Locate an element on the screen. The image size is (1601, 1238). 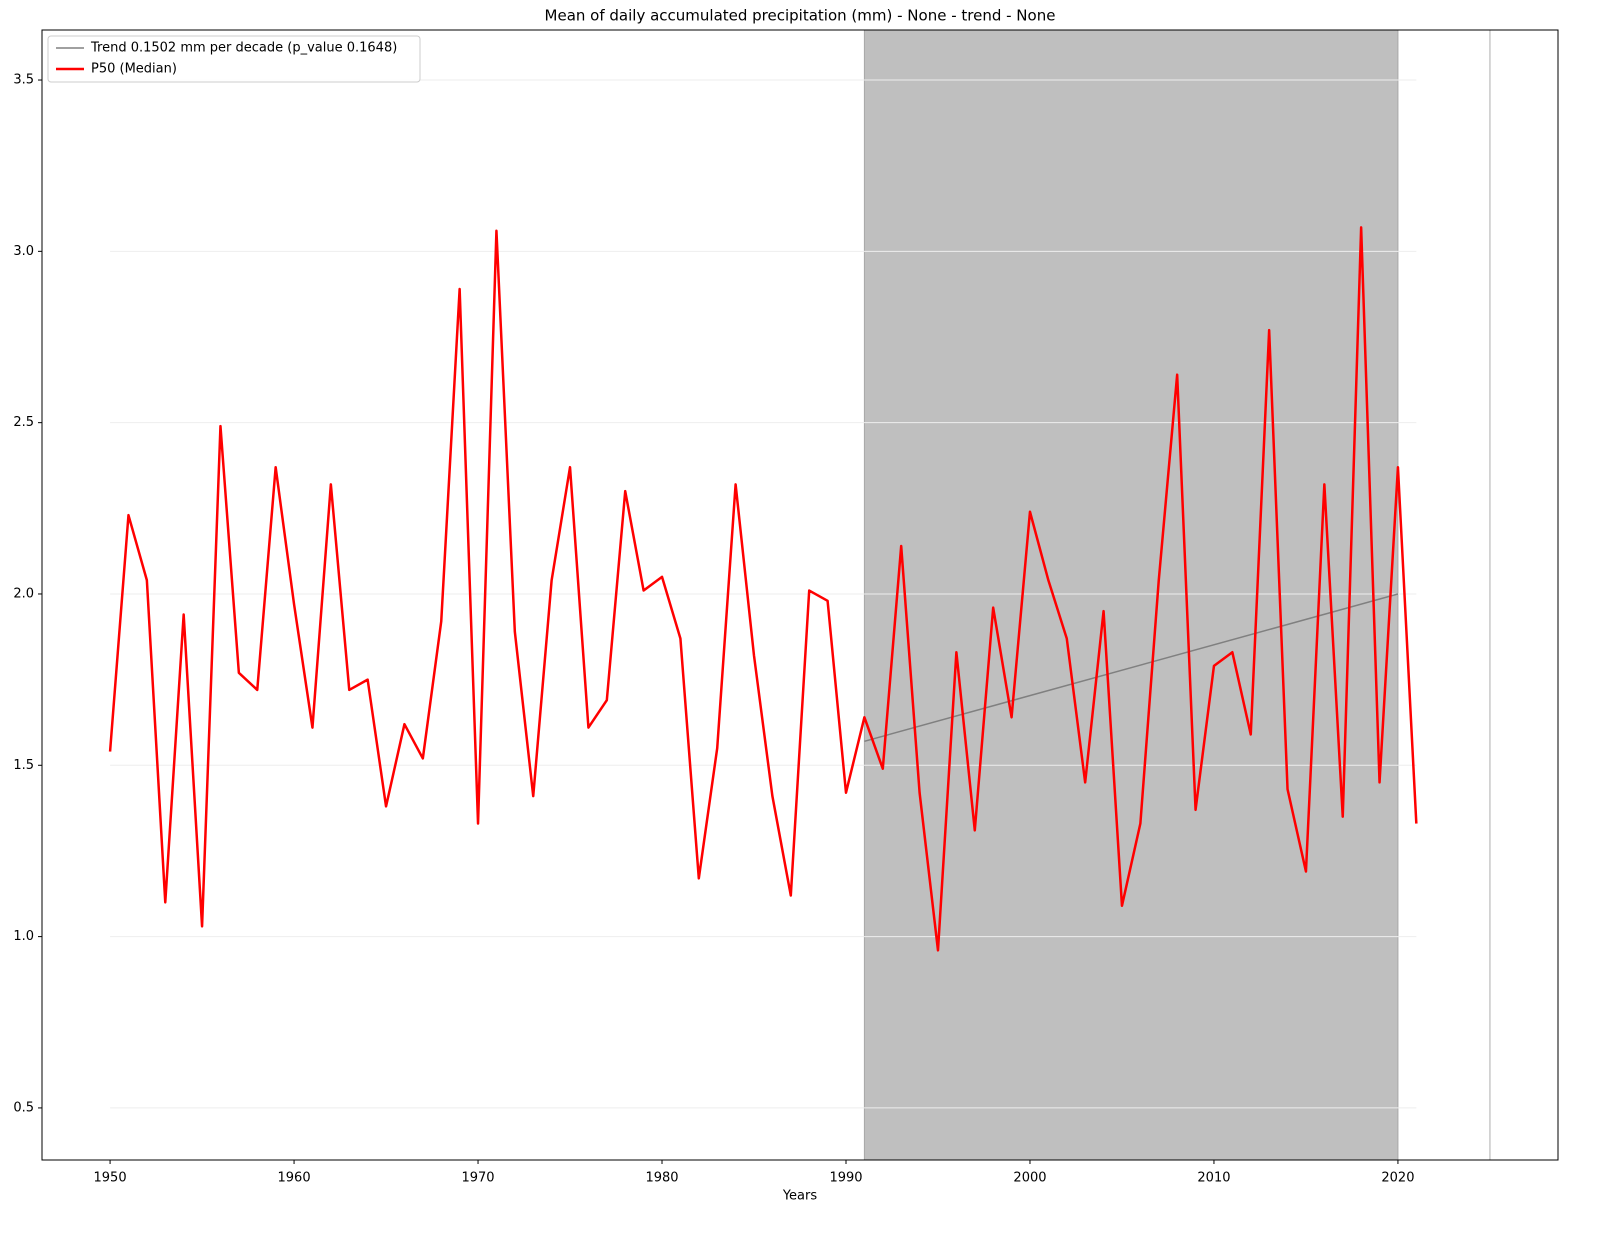
x-tick-label: 2000 is located at coordinates (1029, 1178).